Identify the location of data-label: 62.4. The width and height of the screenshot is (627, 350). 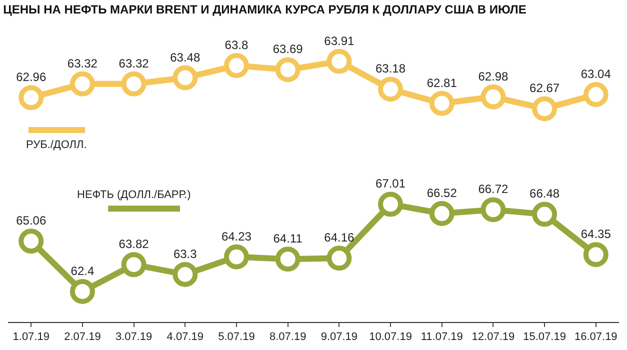
(82, 271).